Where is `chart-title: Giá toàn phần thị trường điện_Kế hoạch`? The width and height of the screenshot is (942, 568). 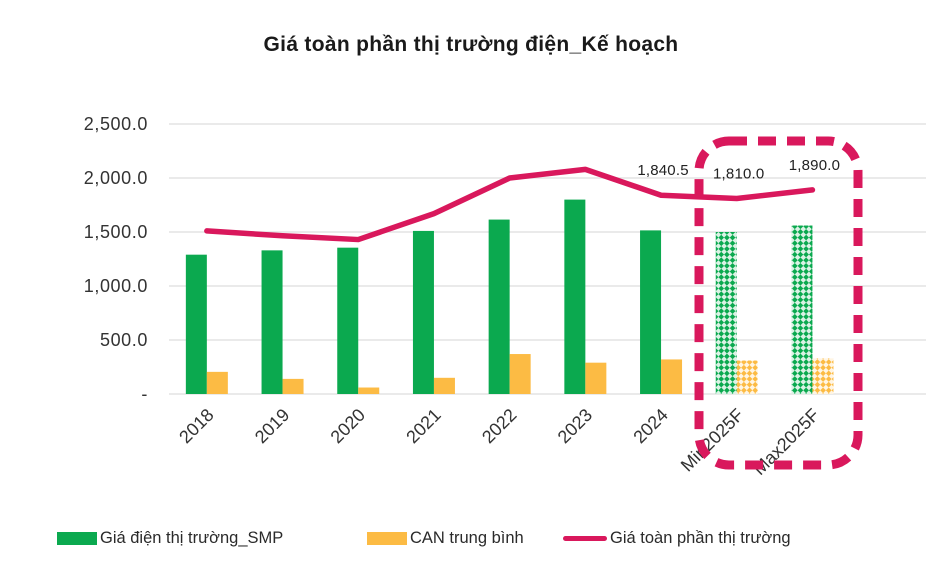 chart-title: Giá toàn phần thị trường điện_Kế hoạch is located at coordinates (471, 44).